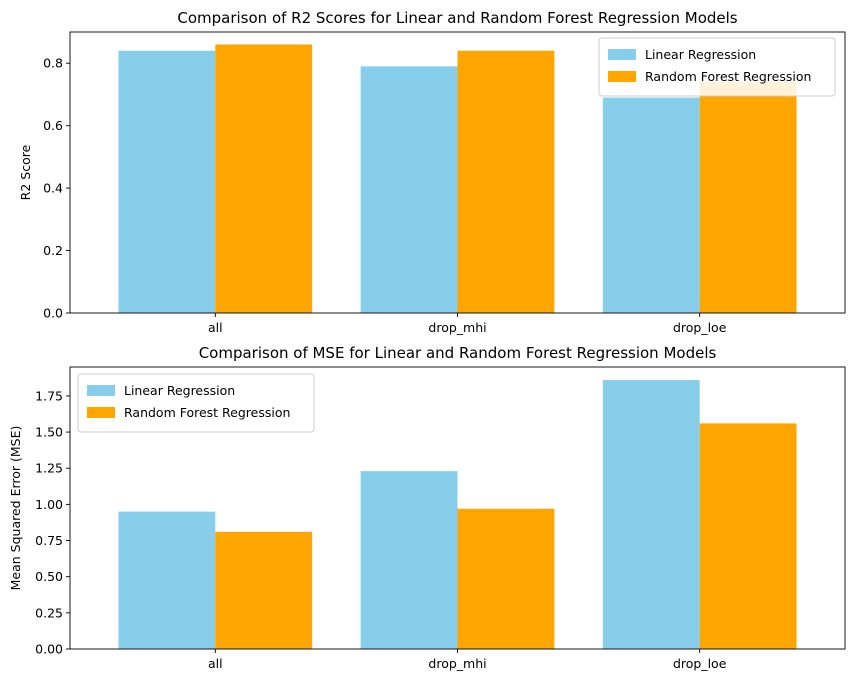 This screenshot has height=682, width=855. Describe the element at coordinates (49, 612) in the screenshot. I see `y-tick-label: 0.25` at that location.